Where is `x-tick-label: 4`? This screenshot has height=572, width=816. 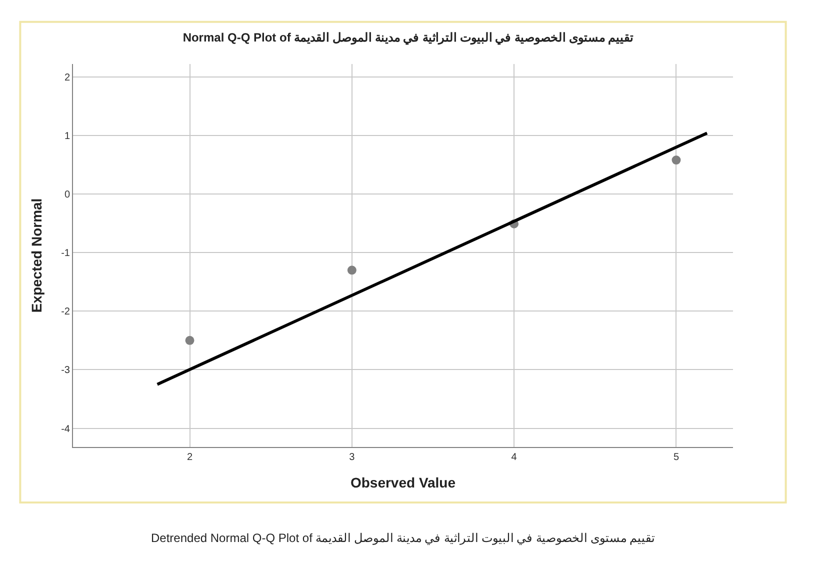 x-tick-label: 4 is located at coordinates (514, 457).